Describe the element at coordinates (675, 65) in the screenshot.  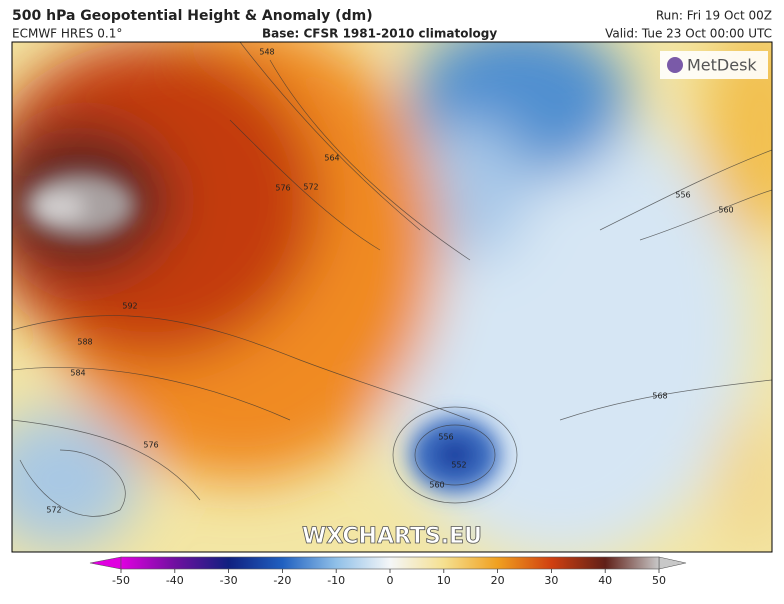
I see `logo-icon` at that location.